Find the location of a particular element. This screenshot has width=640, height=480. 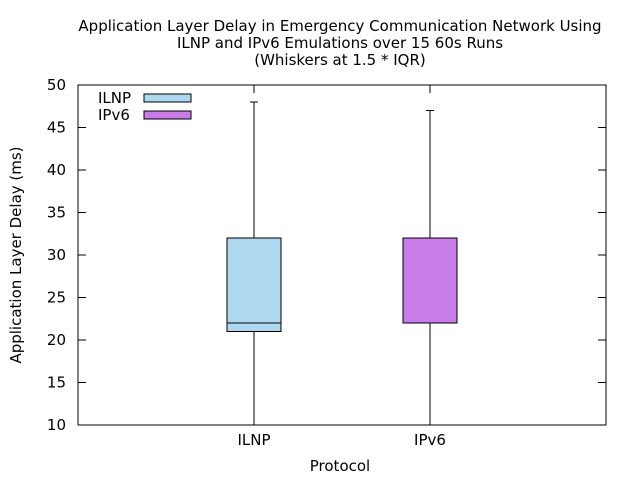

x-tick-label: ILNP is located at coordinates (253, 440).